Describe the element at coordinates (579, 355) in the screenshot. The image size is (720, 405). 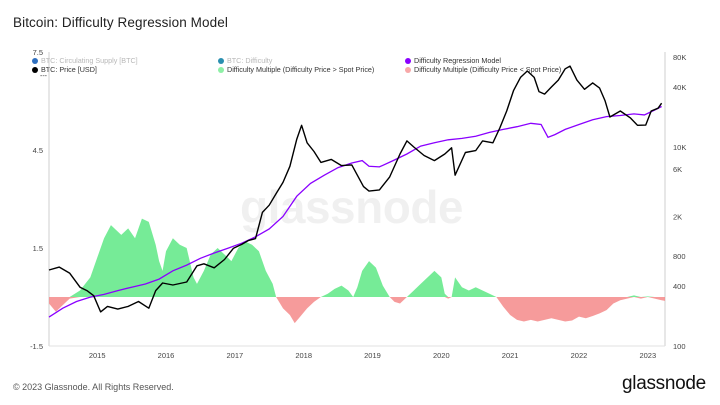
I see `x-axis-tick-label: 2022` at that location.